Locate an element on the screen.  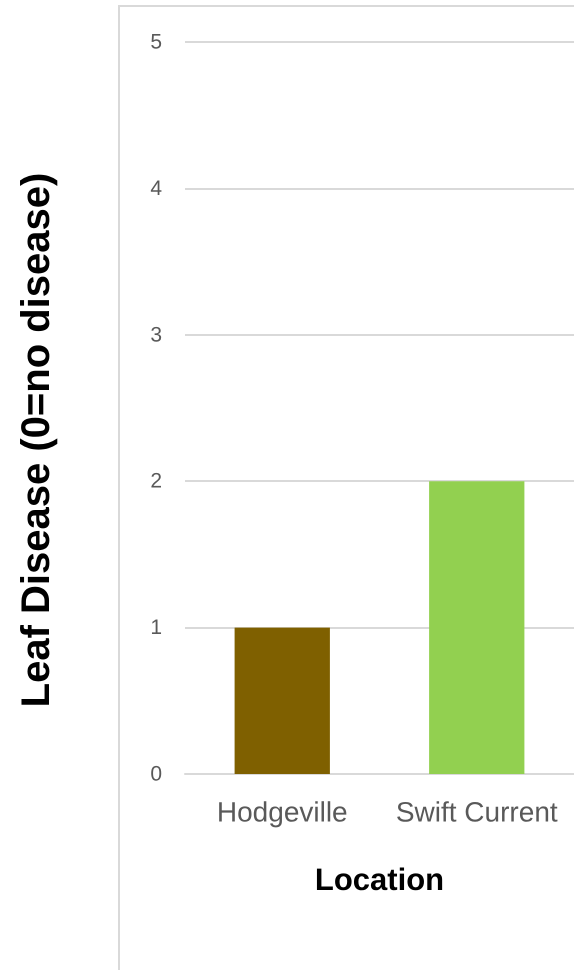
y-tick-label: 2 is located at coordinates (156, 481).